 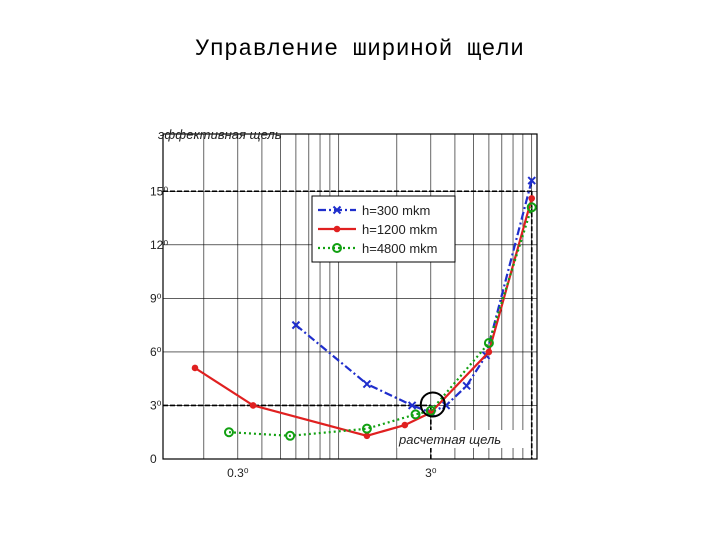 I want to click on legend-item-3: h=4800 mkm, so click(x=378, y=248).